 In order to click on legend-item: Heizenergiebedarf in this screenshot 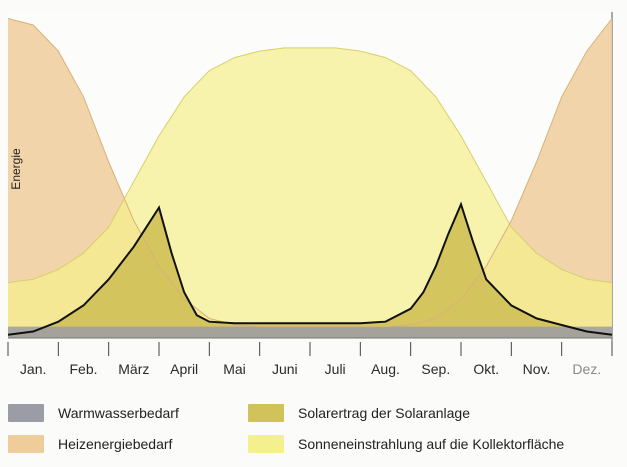, I will do `click(90, 444)`.